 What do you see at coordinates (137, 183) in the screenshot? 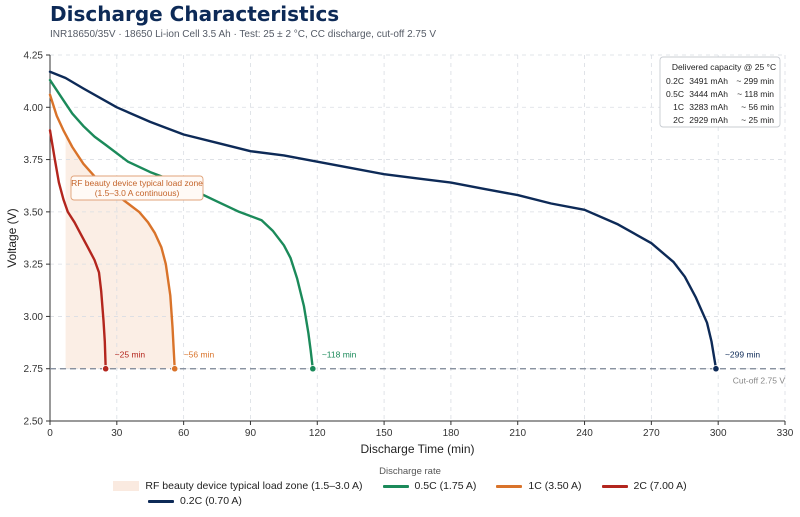
I see `zone-annotation-line1: RF beauty device typical load zone` at bounding box center [137, 183].